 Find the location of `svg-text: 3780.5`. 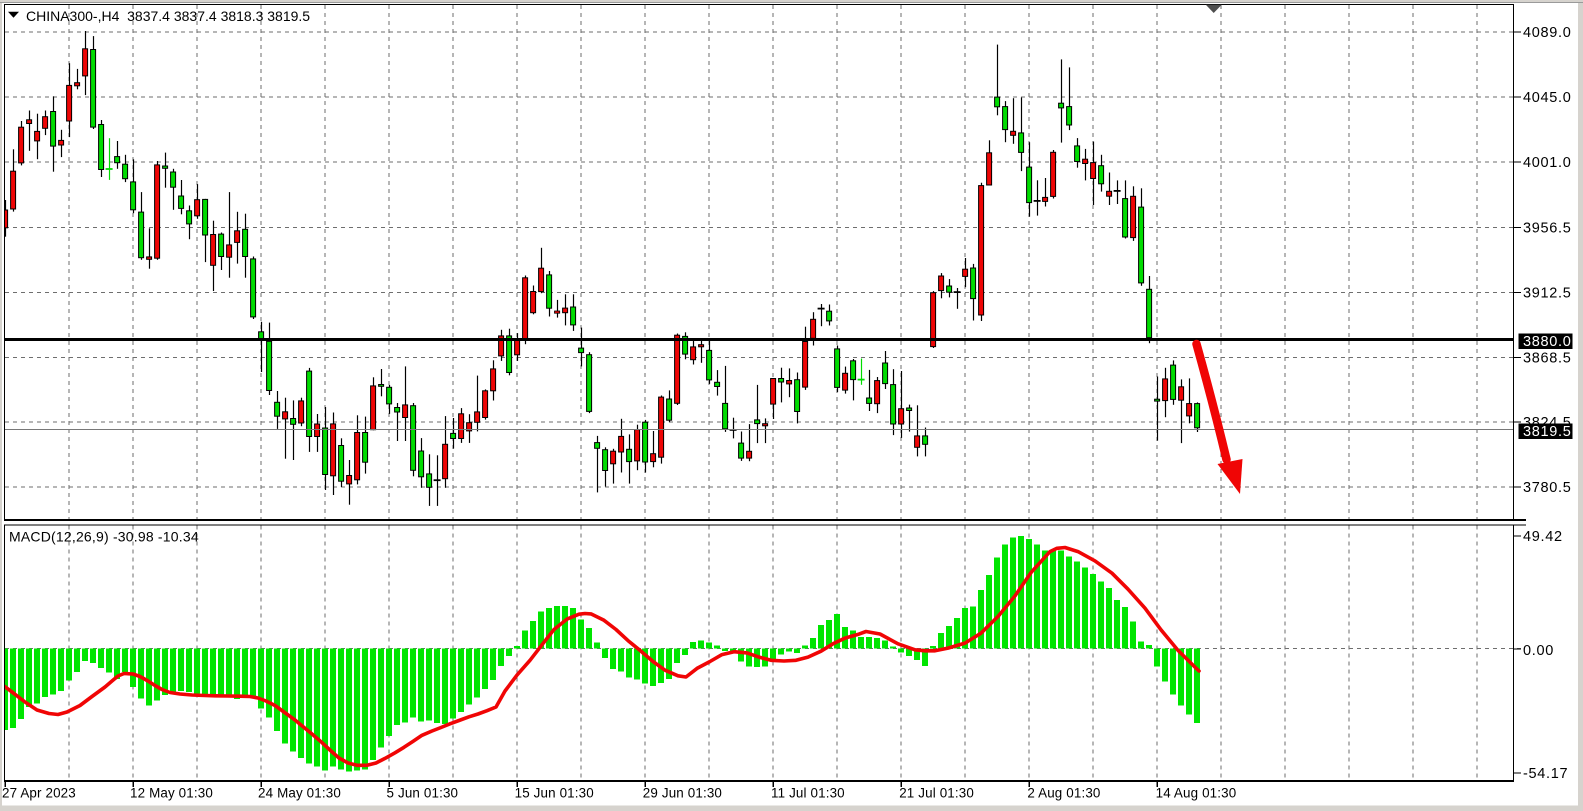

svg-text: 3780.5 is located at coordinates (1547, 488).